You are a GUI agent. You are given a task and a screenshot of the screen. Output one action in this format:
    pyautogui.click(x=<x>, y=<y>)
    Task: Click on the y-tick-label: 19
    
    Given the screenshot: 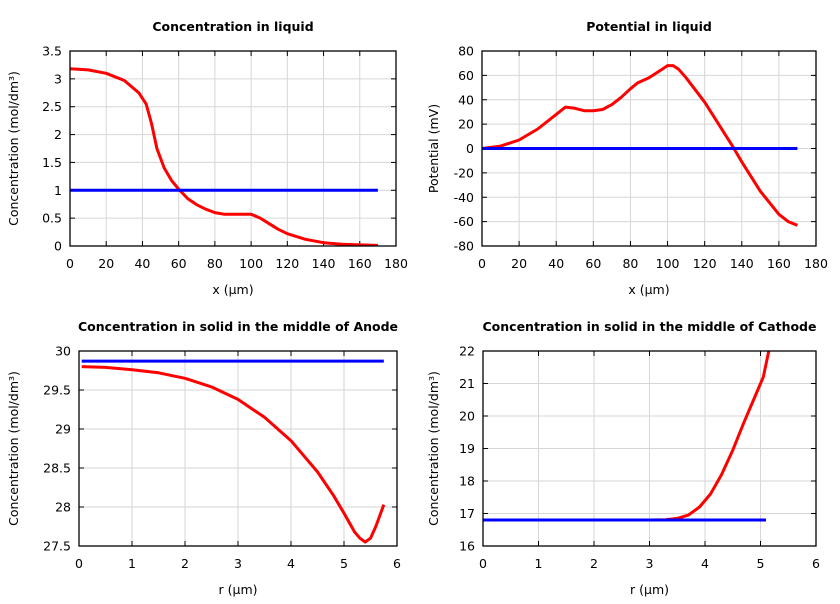 What is the action you would take?
    pyautogui.click(x=467, y=448)
    